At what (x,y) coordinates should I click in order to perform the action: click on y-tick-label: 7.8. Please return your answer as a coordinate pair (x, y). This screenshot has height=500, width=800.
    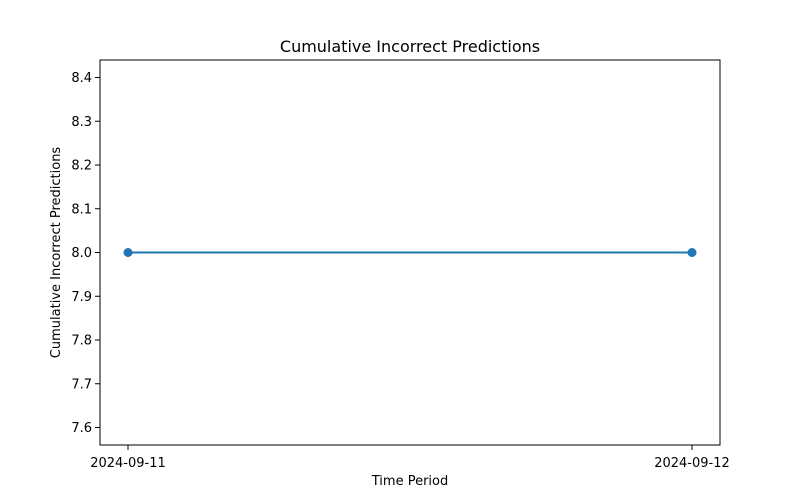
    Looking at the image, I should click on (81, 341).